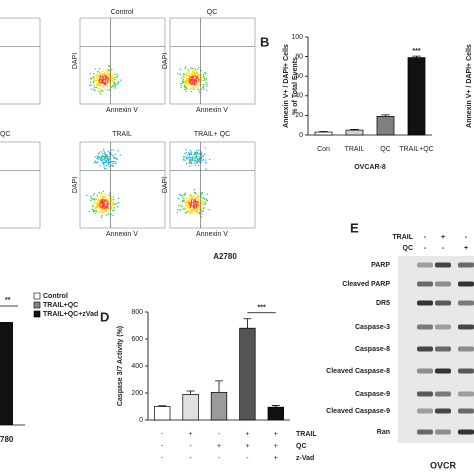 The width and height of the screenshot is (474, 474). I want to click on y-axis-label: Caspase 3/7 Activity (%), so click(120, 366).